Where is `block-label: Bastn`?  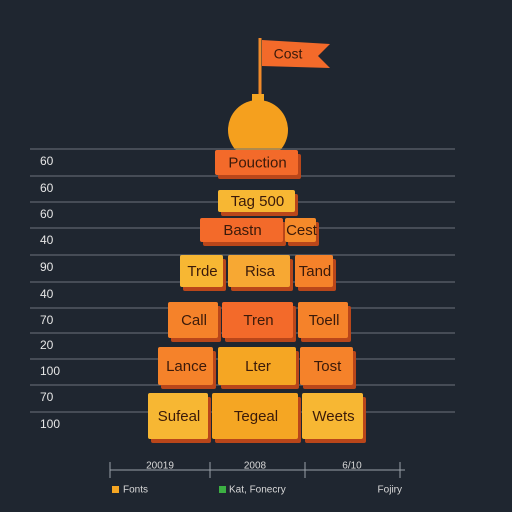
block-label: Bastn is located at coordinates (242, 230).